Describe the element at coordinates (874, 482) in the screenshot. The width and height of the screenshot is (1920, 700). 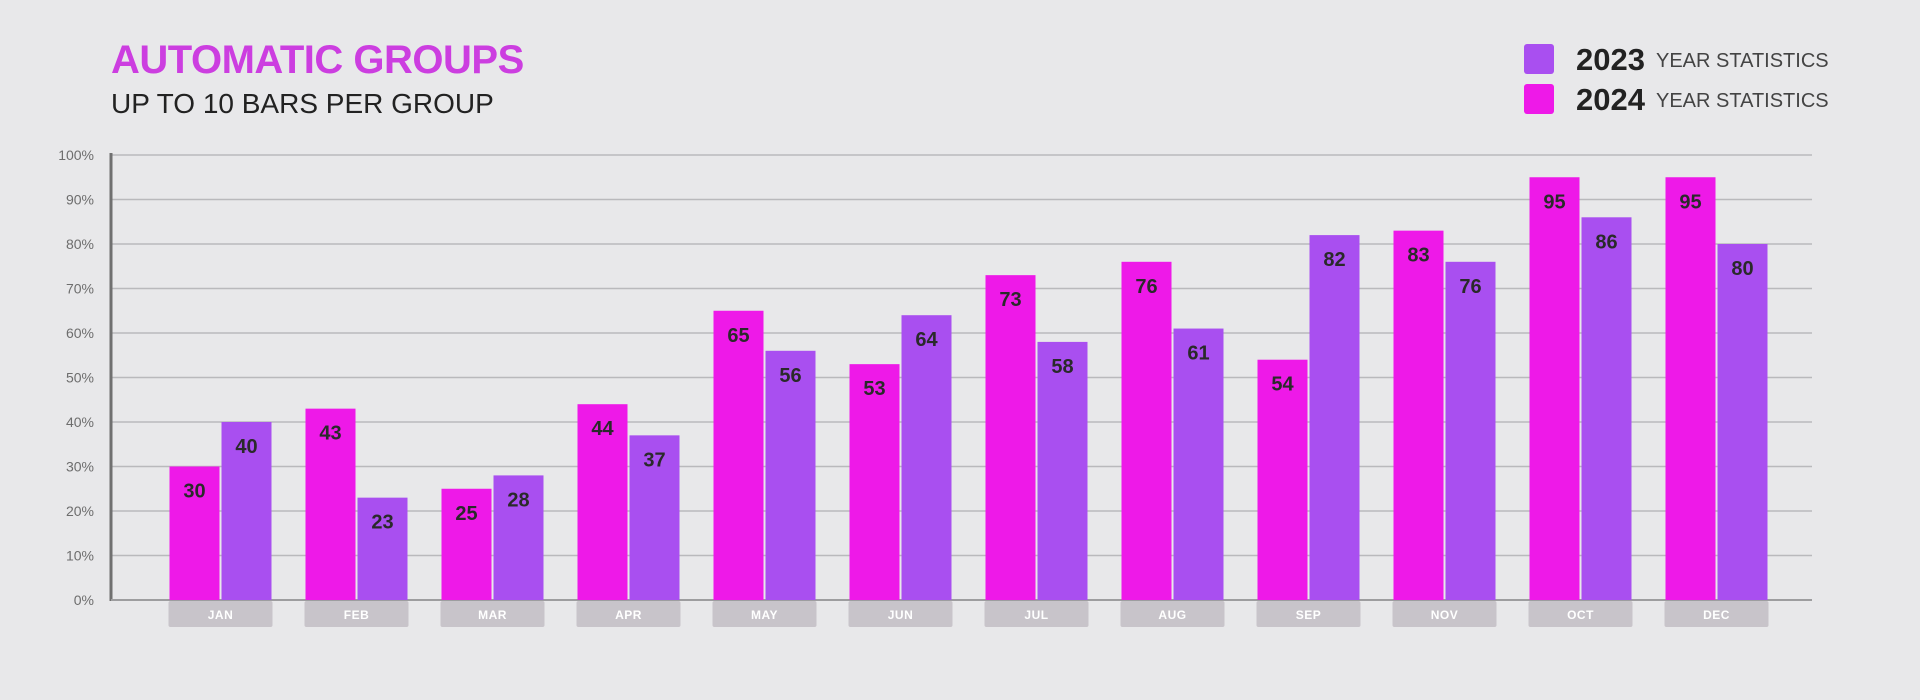
I see `bar-2024-jun` at that location.